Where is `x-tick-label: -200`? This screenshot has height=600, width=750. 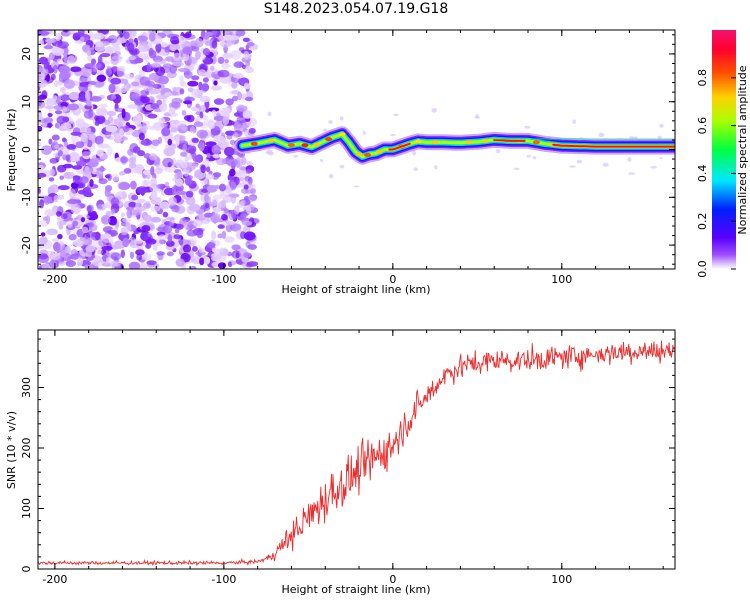 x-tick-label: -200 is located at coordinates (54, 579).